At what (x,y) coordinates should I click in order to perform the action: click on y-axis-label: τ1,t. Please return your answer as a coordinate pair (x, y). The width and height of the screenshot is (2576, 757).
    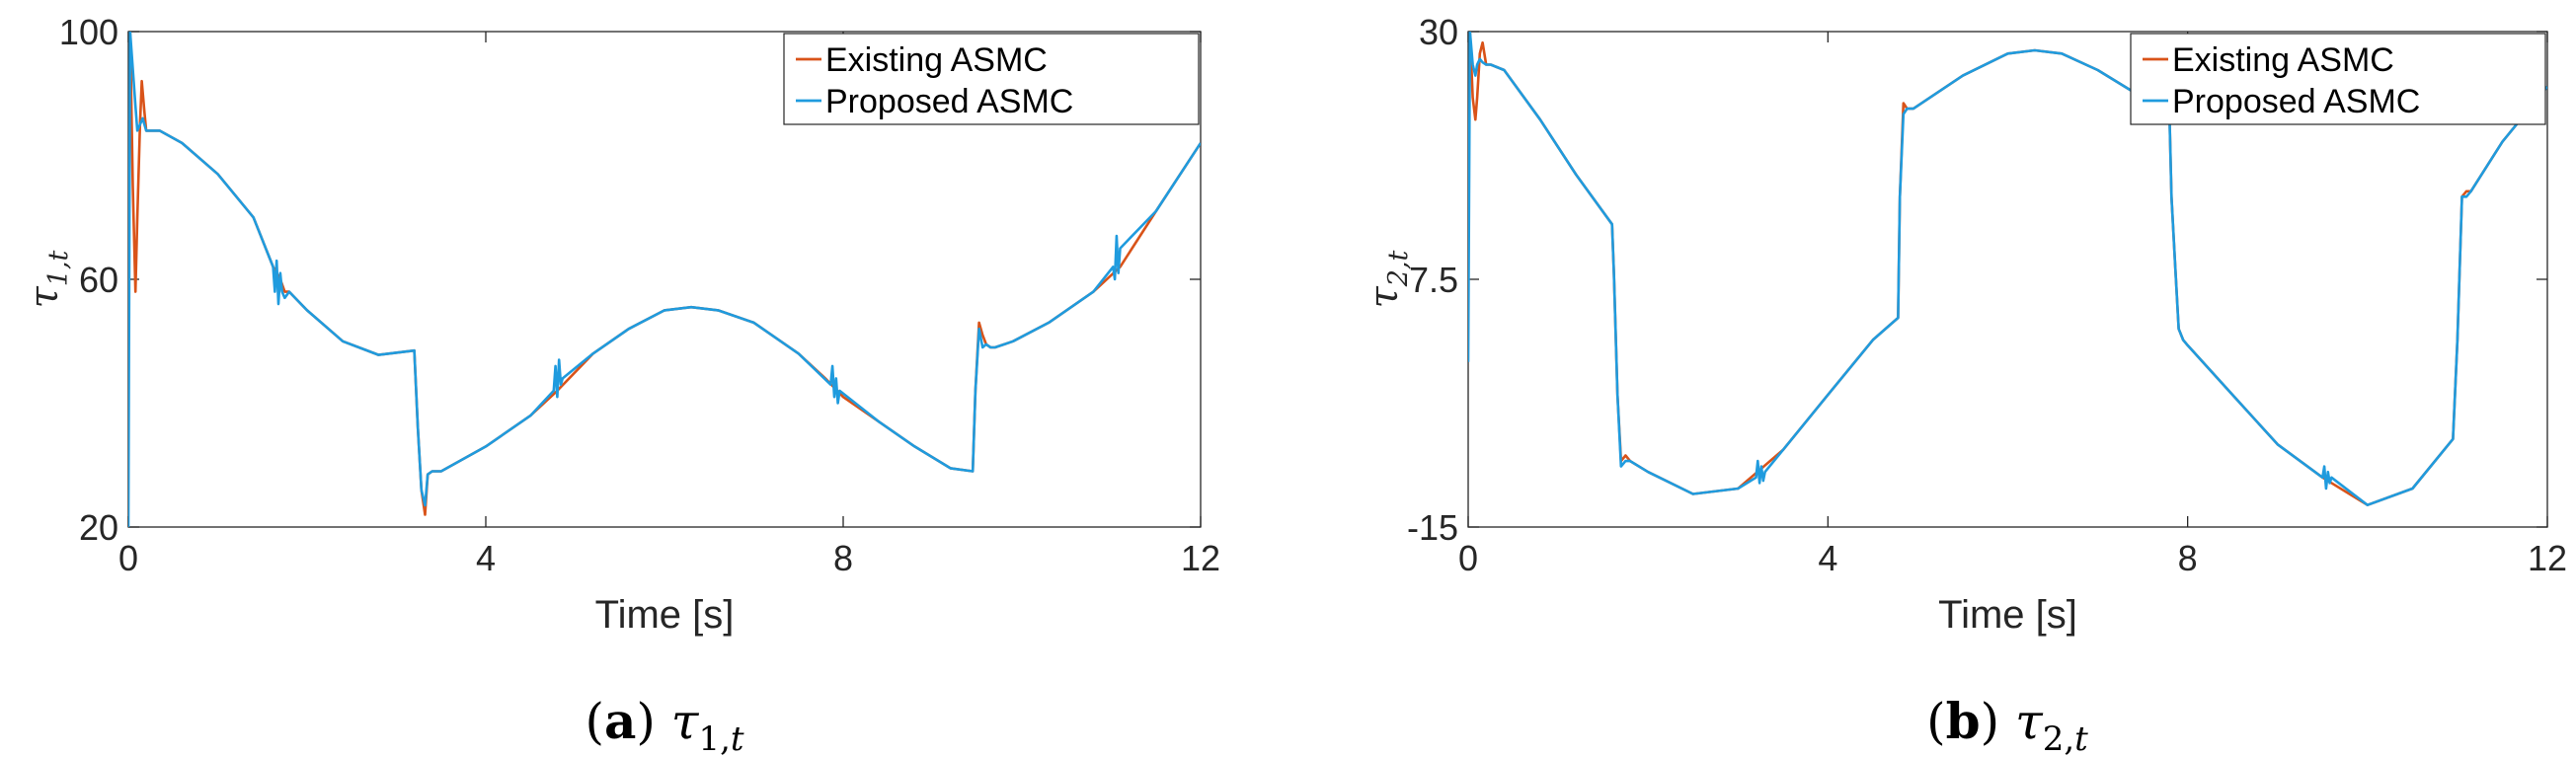
    Looking at the image, I should click on (48, 279).